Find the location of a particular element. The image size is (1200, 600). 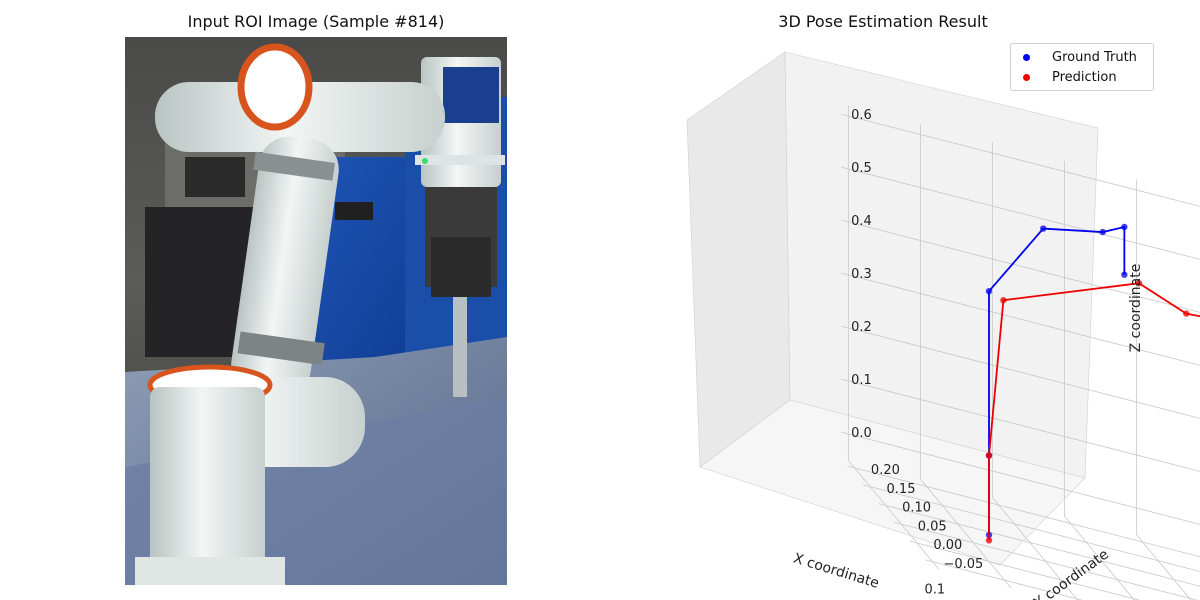

z-tick-label: 0.1 is located at coordinates (861, 380).